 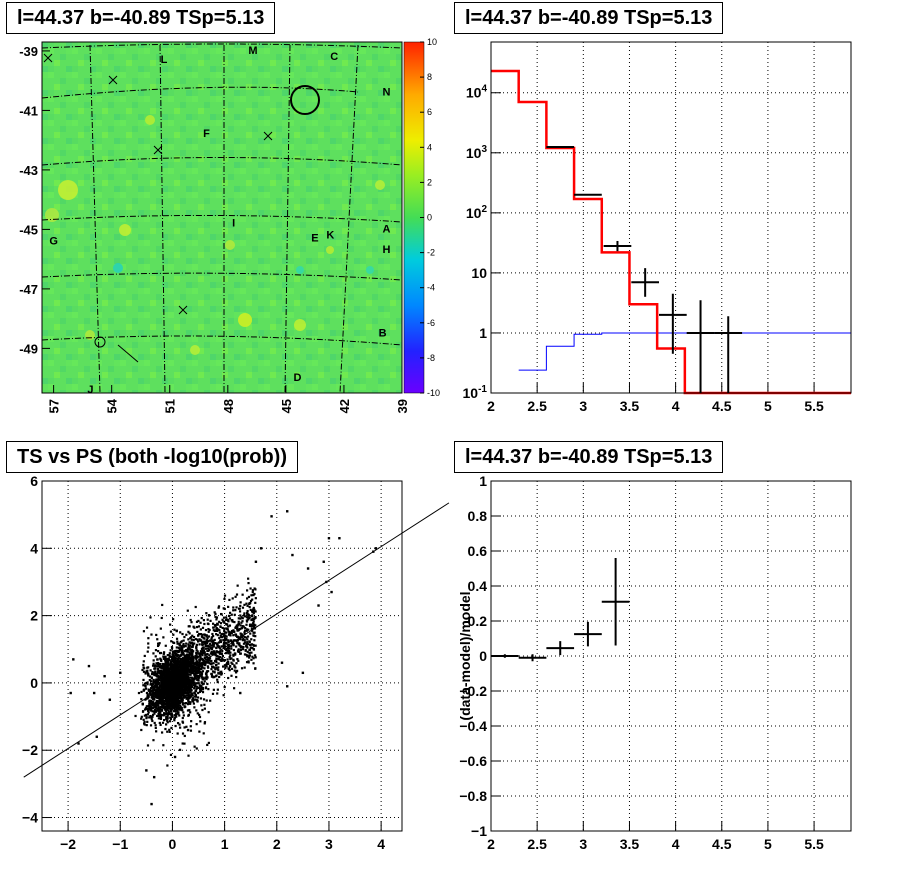 What do you see at coordinates (477, 92) in the screenshot?
I see `spectrum-y-tick-label: 104` at bounding box center [477, 92].